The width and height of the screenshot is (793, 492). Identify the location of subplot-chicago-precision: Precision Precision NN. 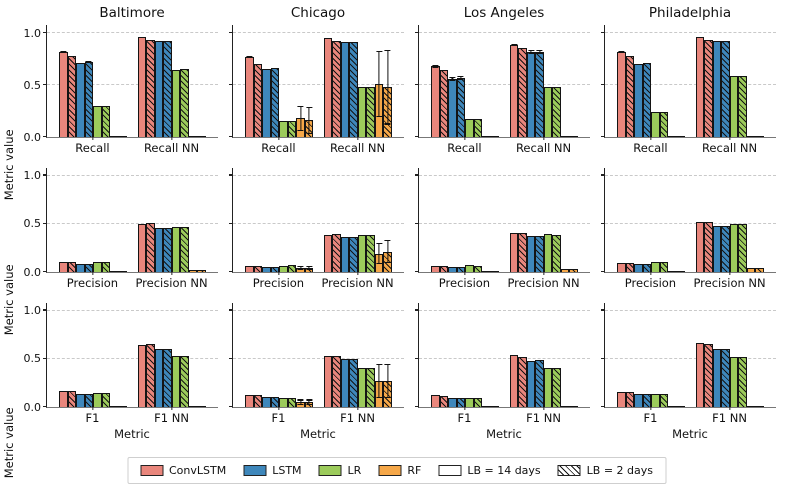
(316, 229).